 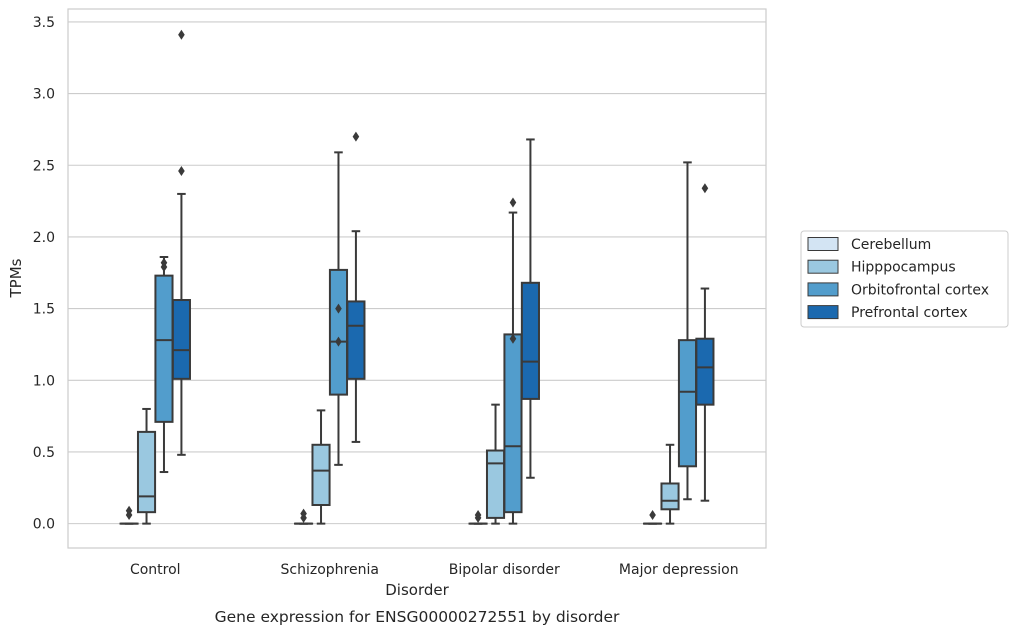 I want to click on legend-frame, so click(x=904, y=279).